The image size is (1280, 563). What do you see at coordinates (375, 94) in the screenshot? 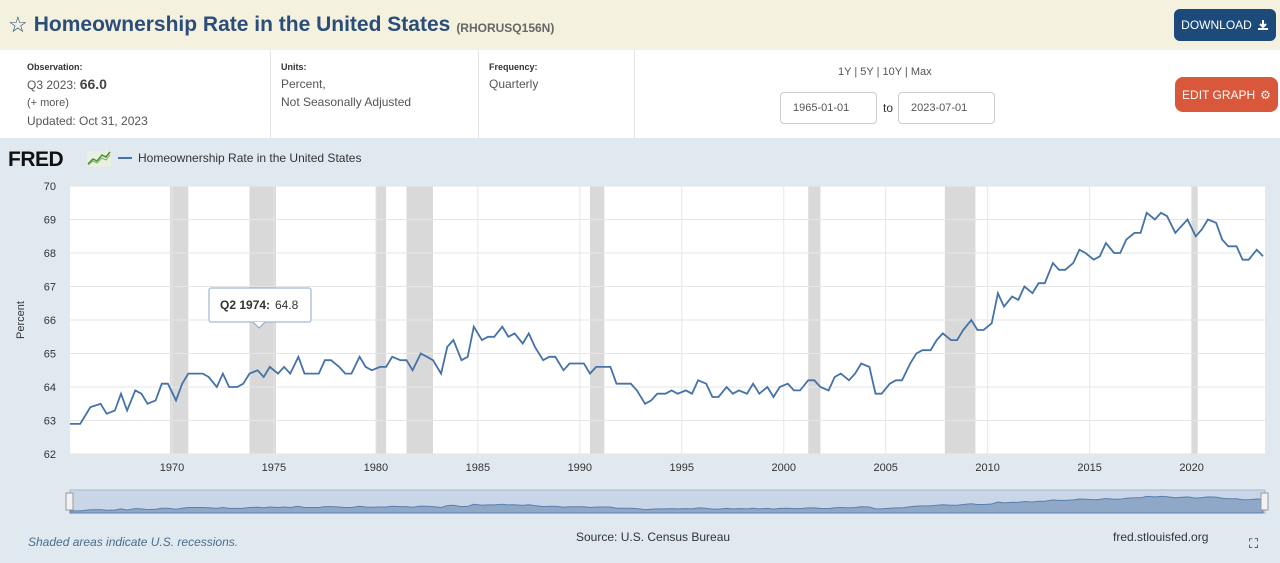
I see `units-block: Units: Percent, Not Seasonally Adjusted` at bounding box center [375, 94].